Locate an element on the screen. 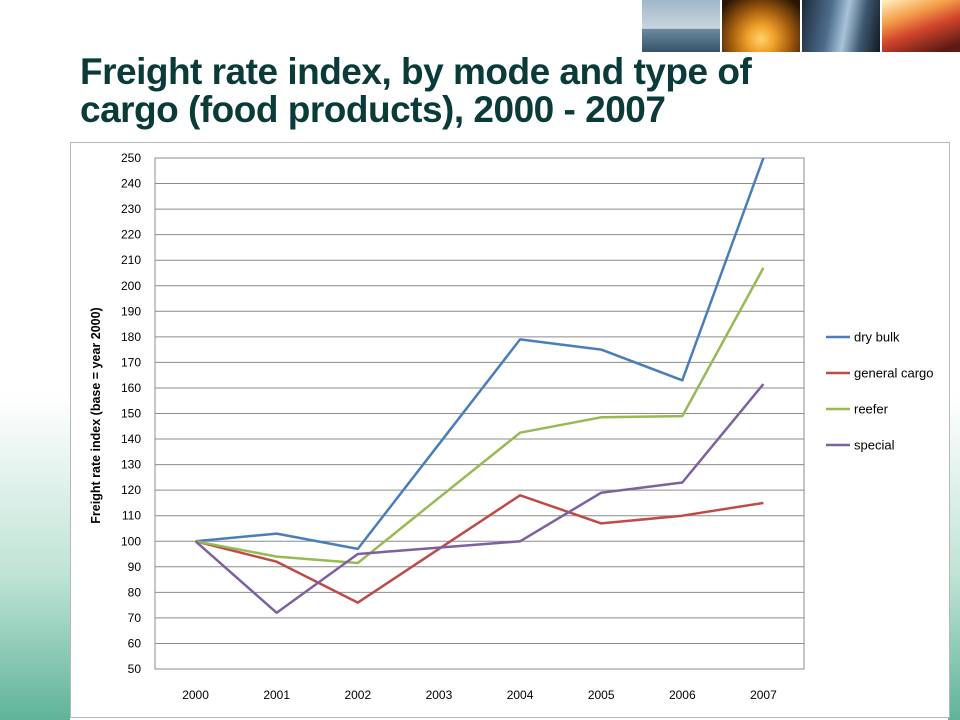 Image resolution: width=960 pixels, height=720 pixels. y-tick-label: 250 is located at coordinates (131, 158).